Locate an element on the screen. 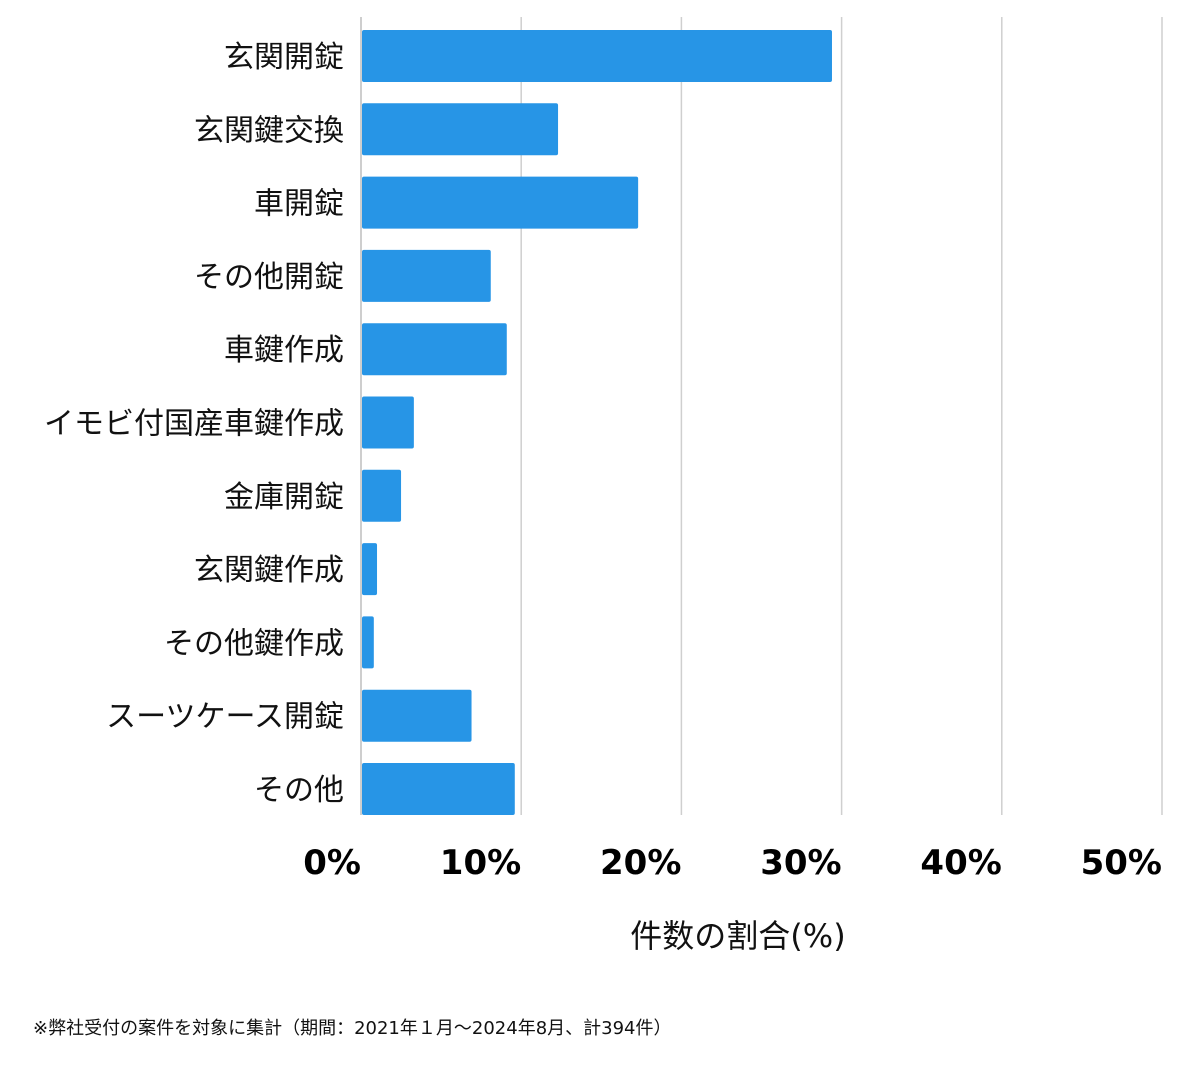 This screenshot has width=1200, height=1069. category-label: イモビ付国産車鍵作成 is located at coordinates (194, 424).